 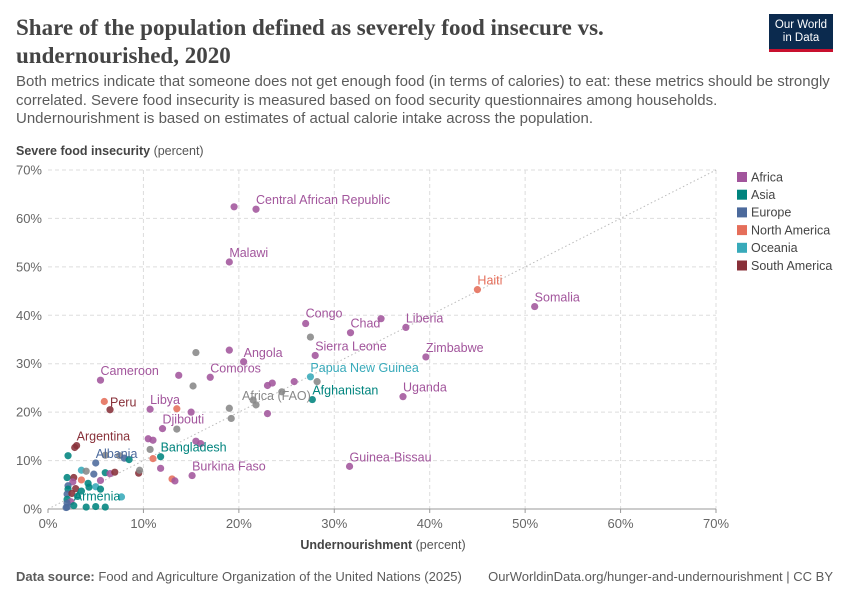 What do you see at coordinates (244, 362) in the screenshot?
I see `data-point-angola` at bounding box center [244, 362].